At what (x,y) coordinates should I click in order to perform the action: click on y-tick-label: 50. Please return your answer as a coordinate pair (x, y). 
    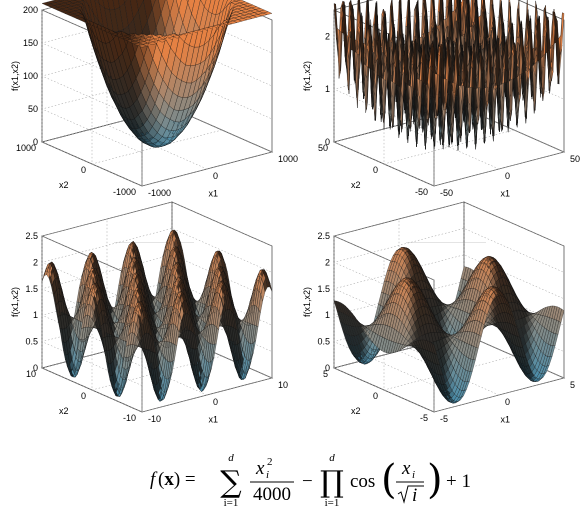
    Looking at the image, I should click on (323, 148).